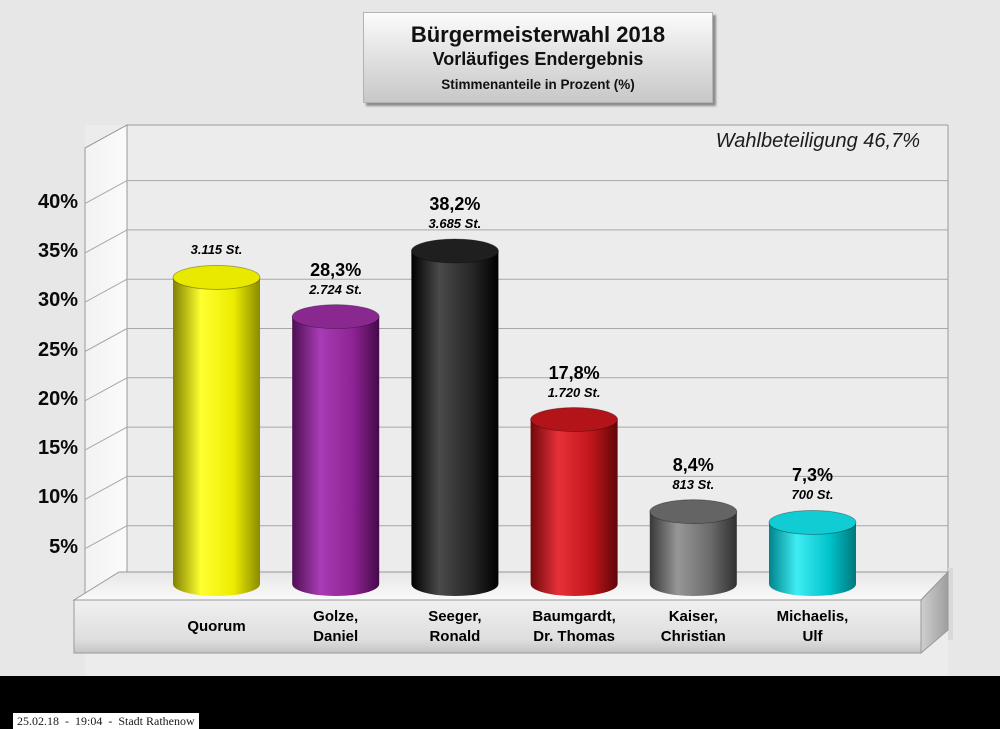  Describe the element at coordinates (538, 34) in the screenshot. I see `chart-title: Bürgermeisterwahl 2018` at that location.